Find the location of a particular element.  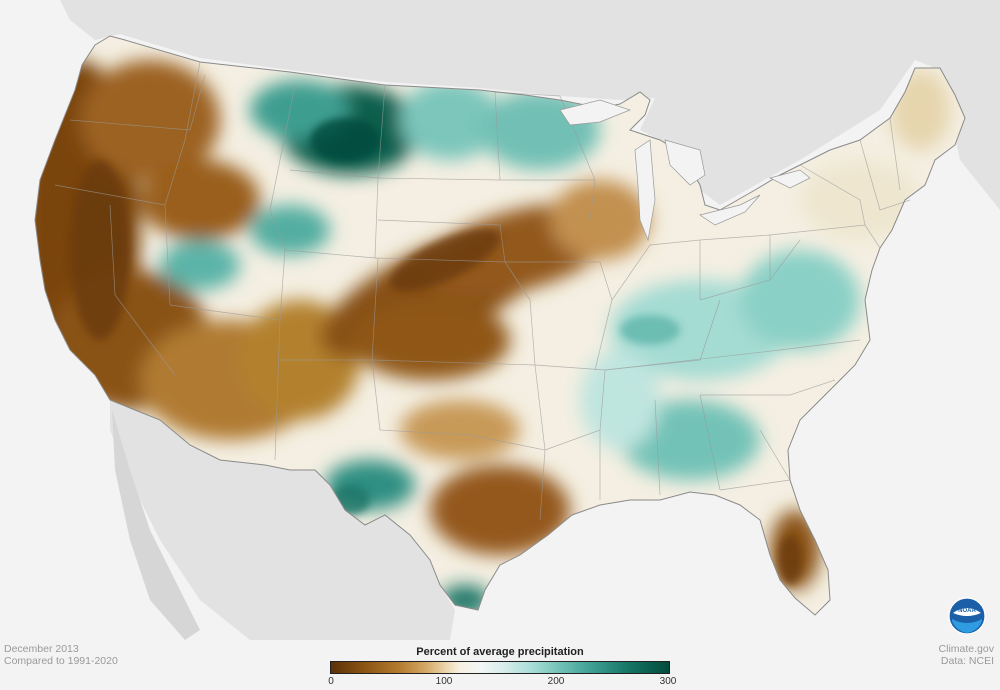

legend-tick-200: 200 is located at coordinates (556, 681).